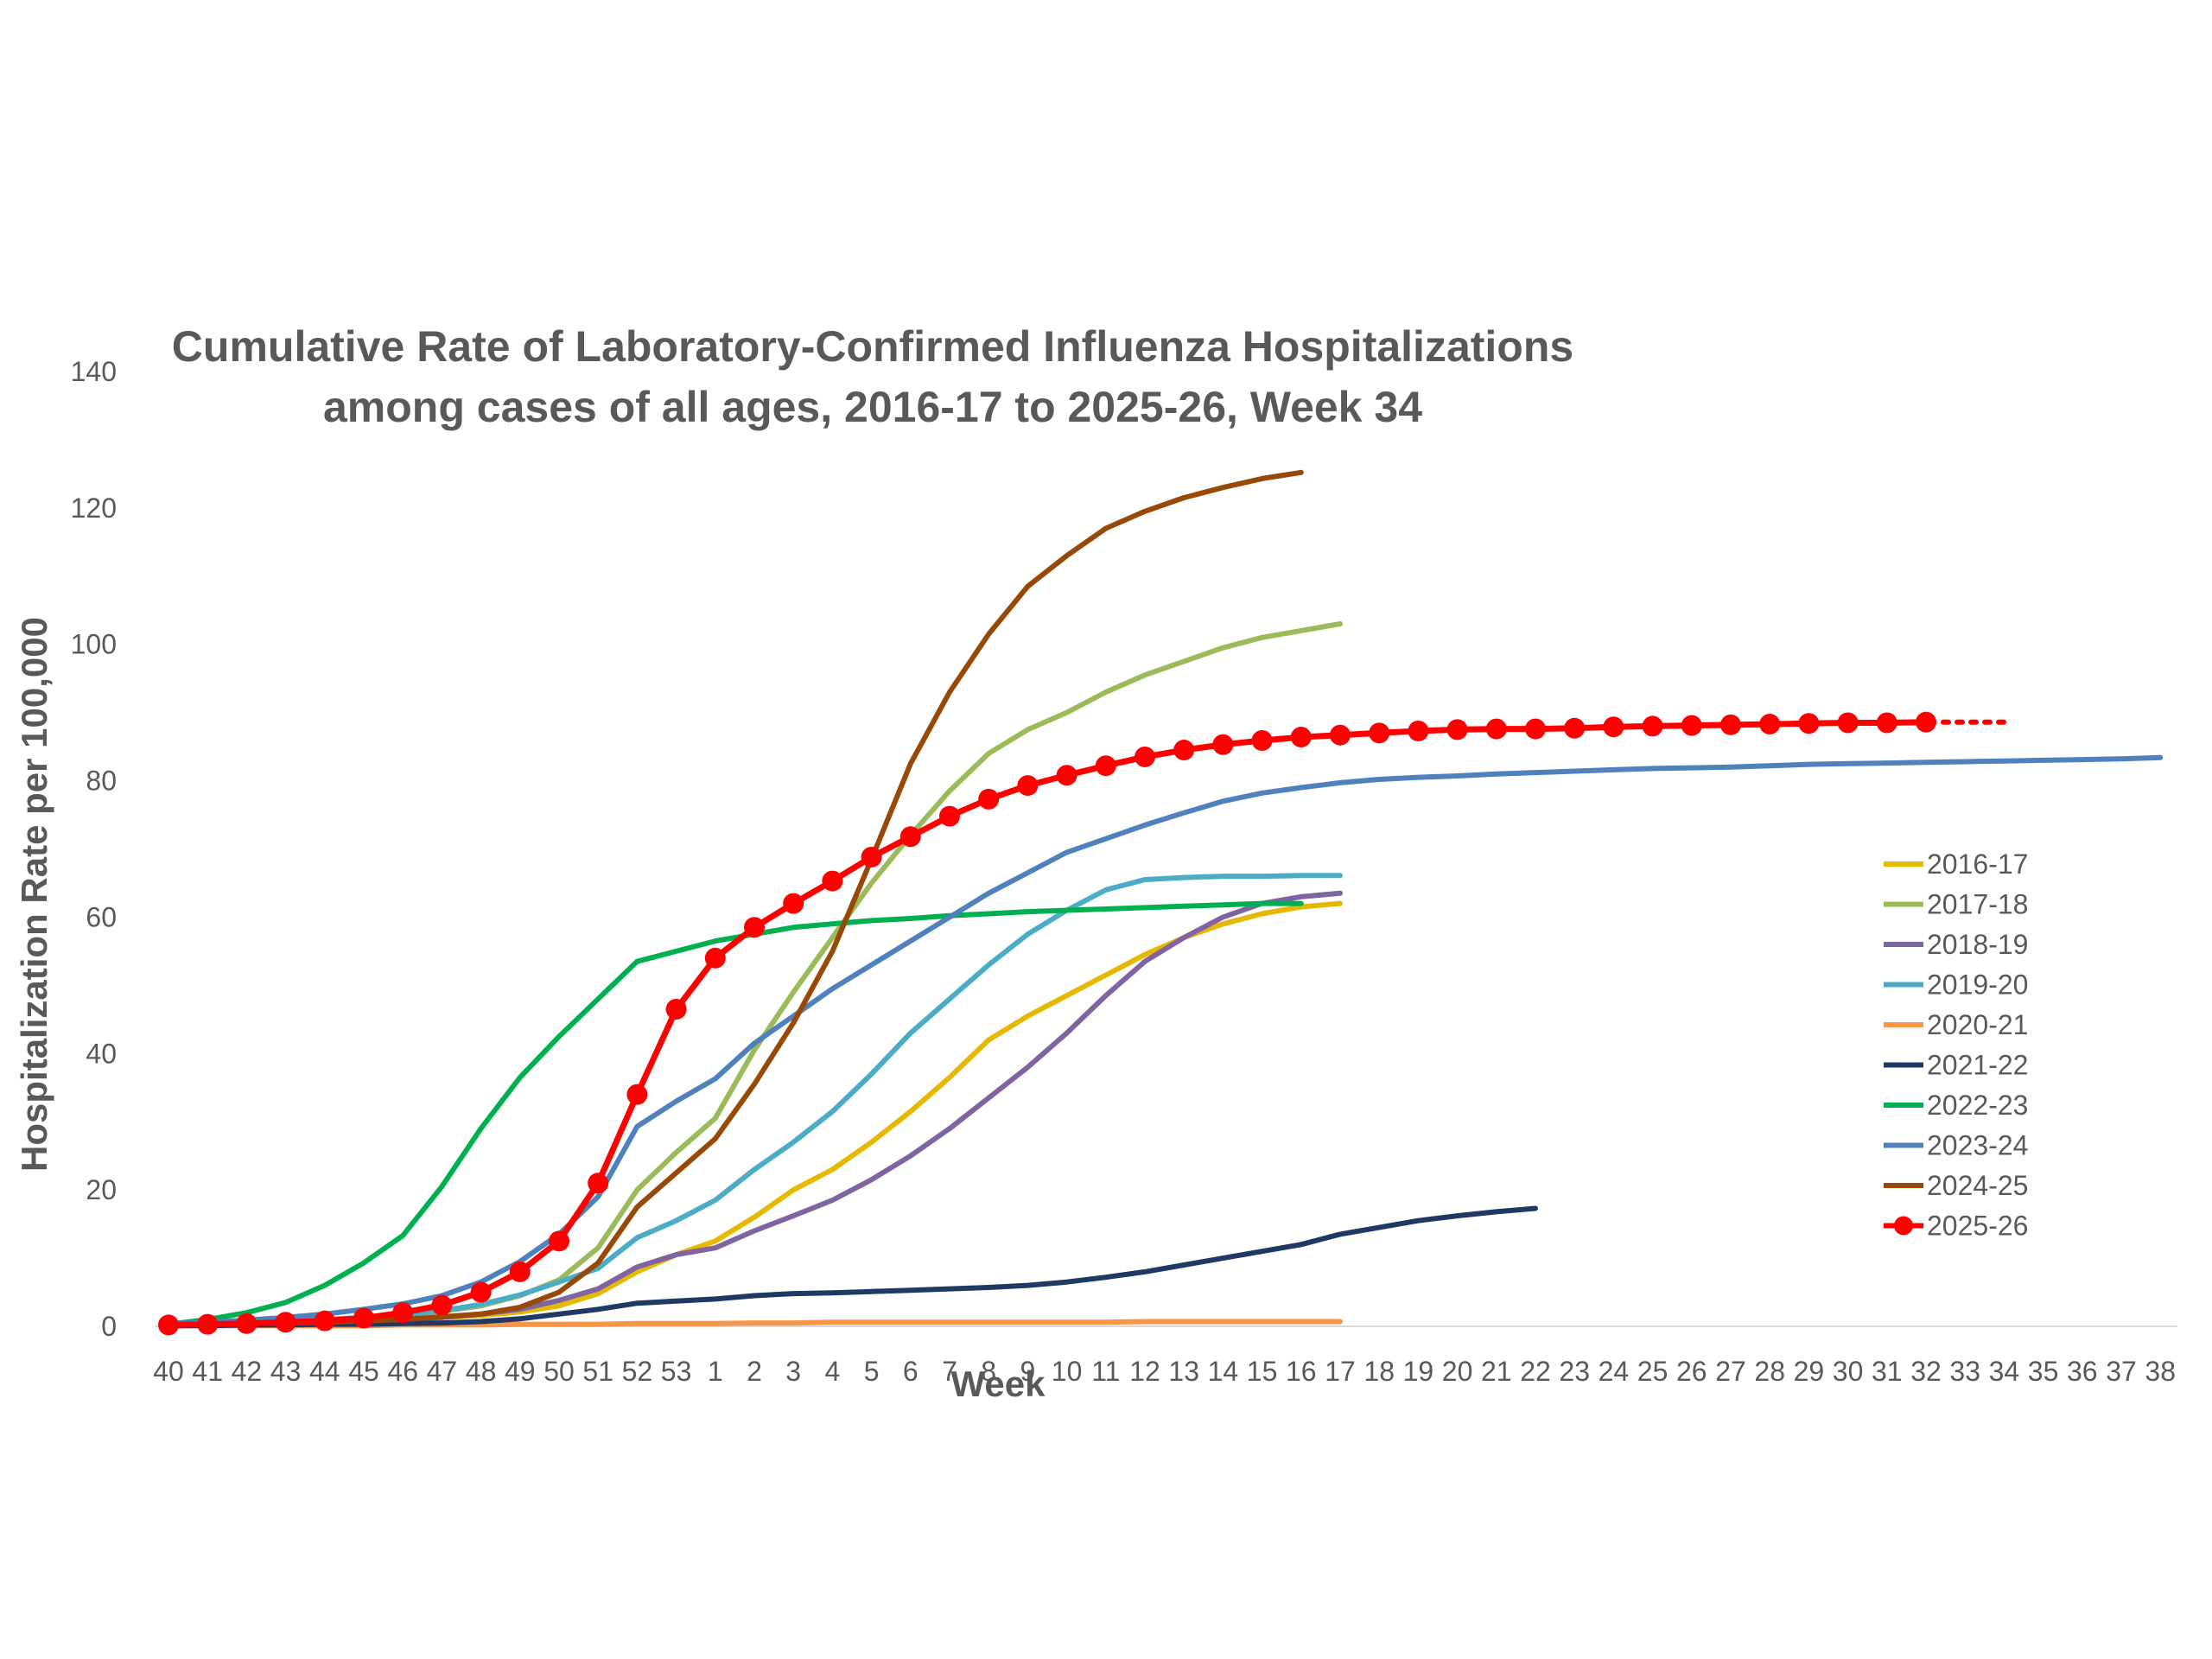  I want to click on x-tick-label: 46, so click(402, 1371).